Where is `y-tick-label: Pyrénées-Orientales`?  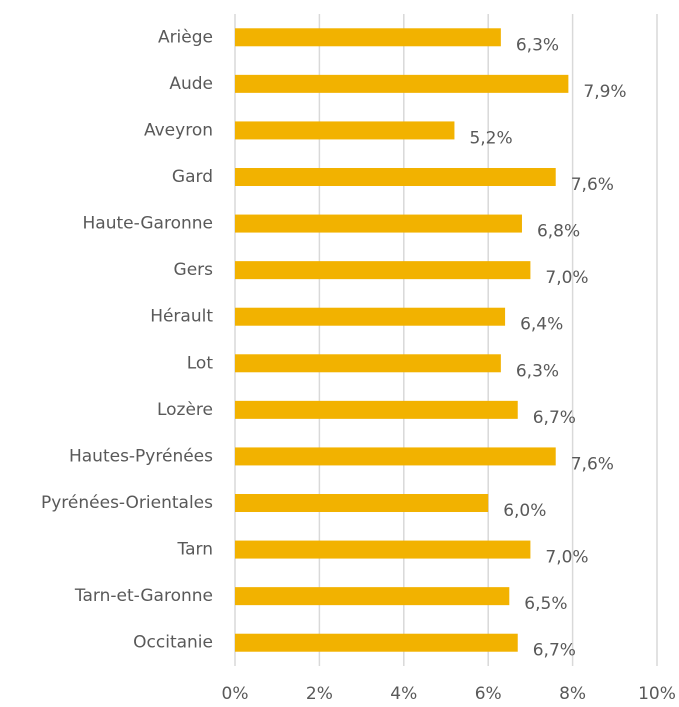 y-tick-label: Pyrénées-Orientales is located at coordinates (127, 503).